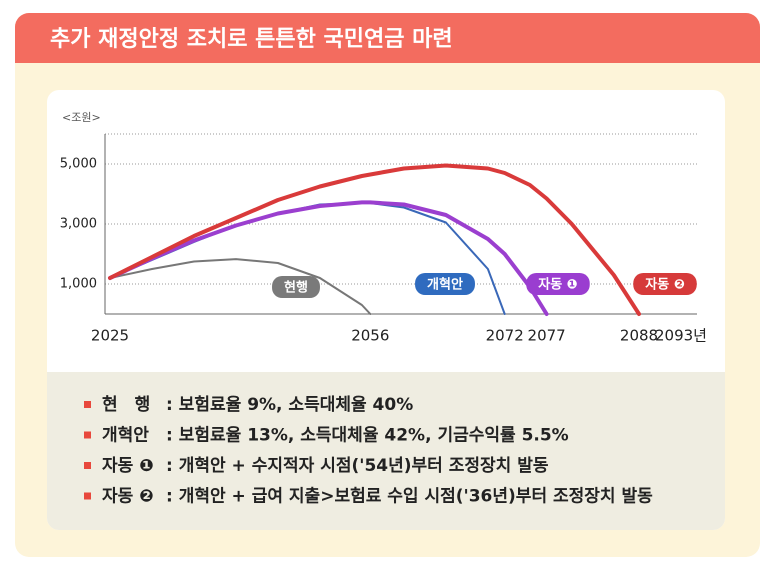  What do you see at coordinates (681, 336) in the screenshot?
I see `x-tick-label: 2093년` at bounding box center [681, 336].